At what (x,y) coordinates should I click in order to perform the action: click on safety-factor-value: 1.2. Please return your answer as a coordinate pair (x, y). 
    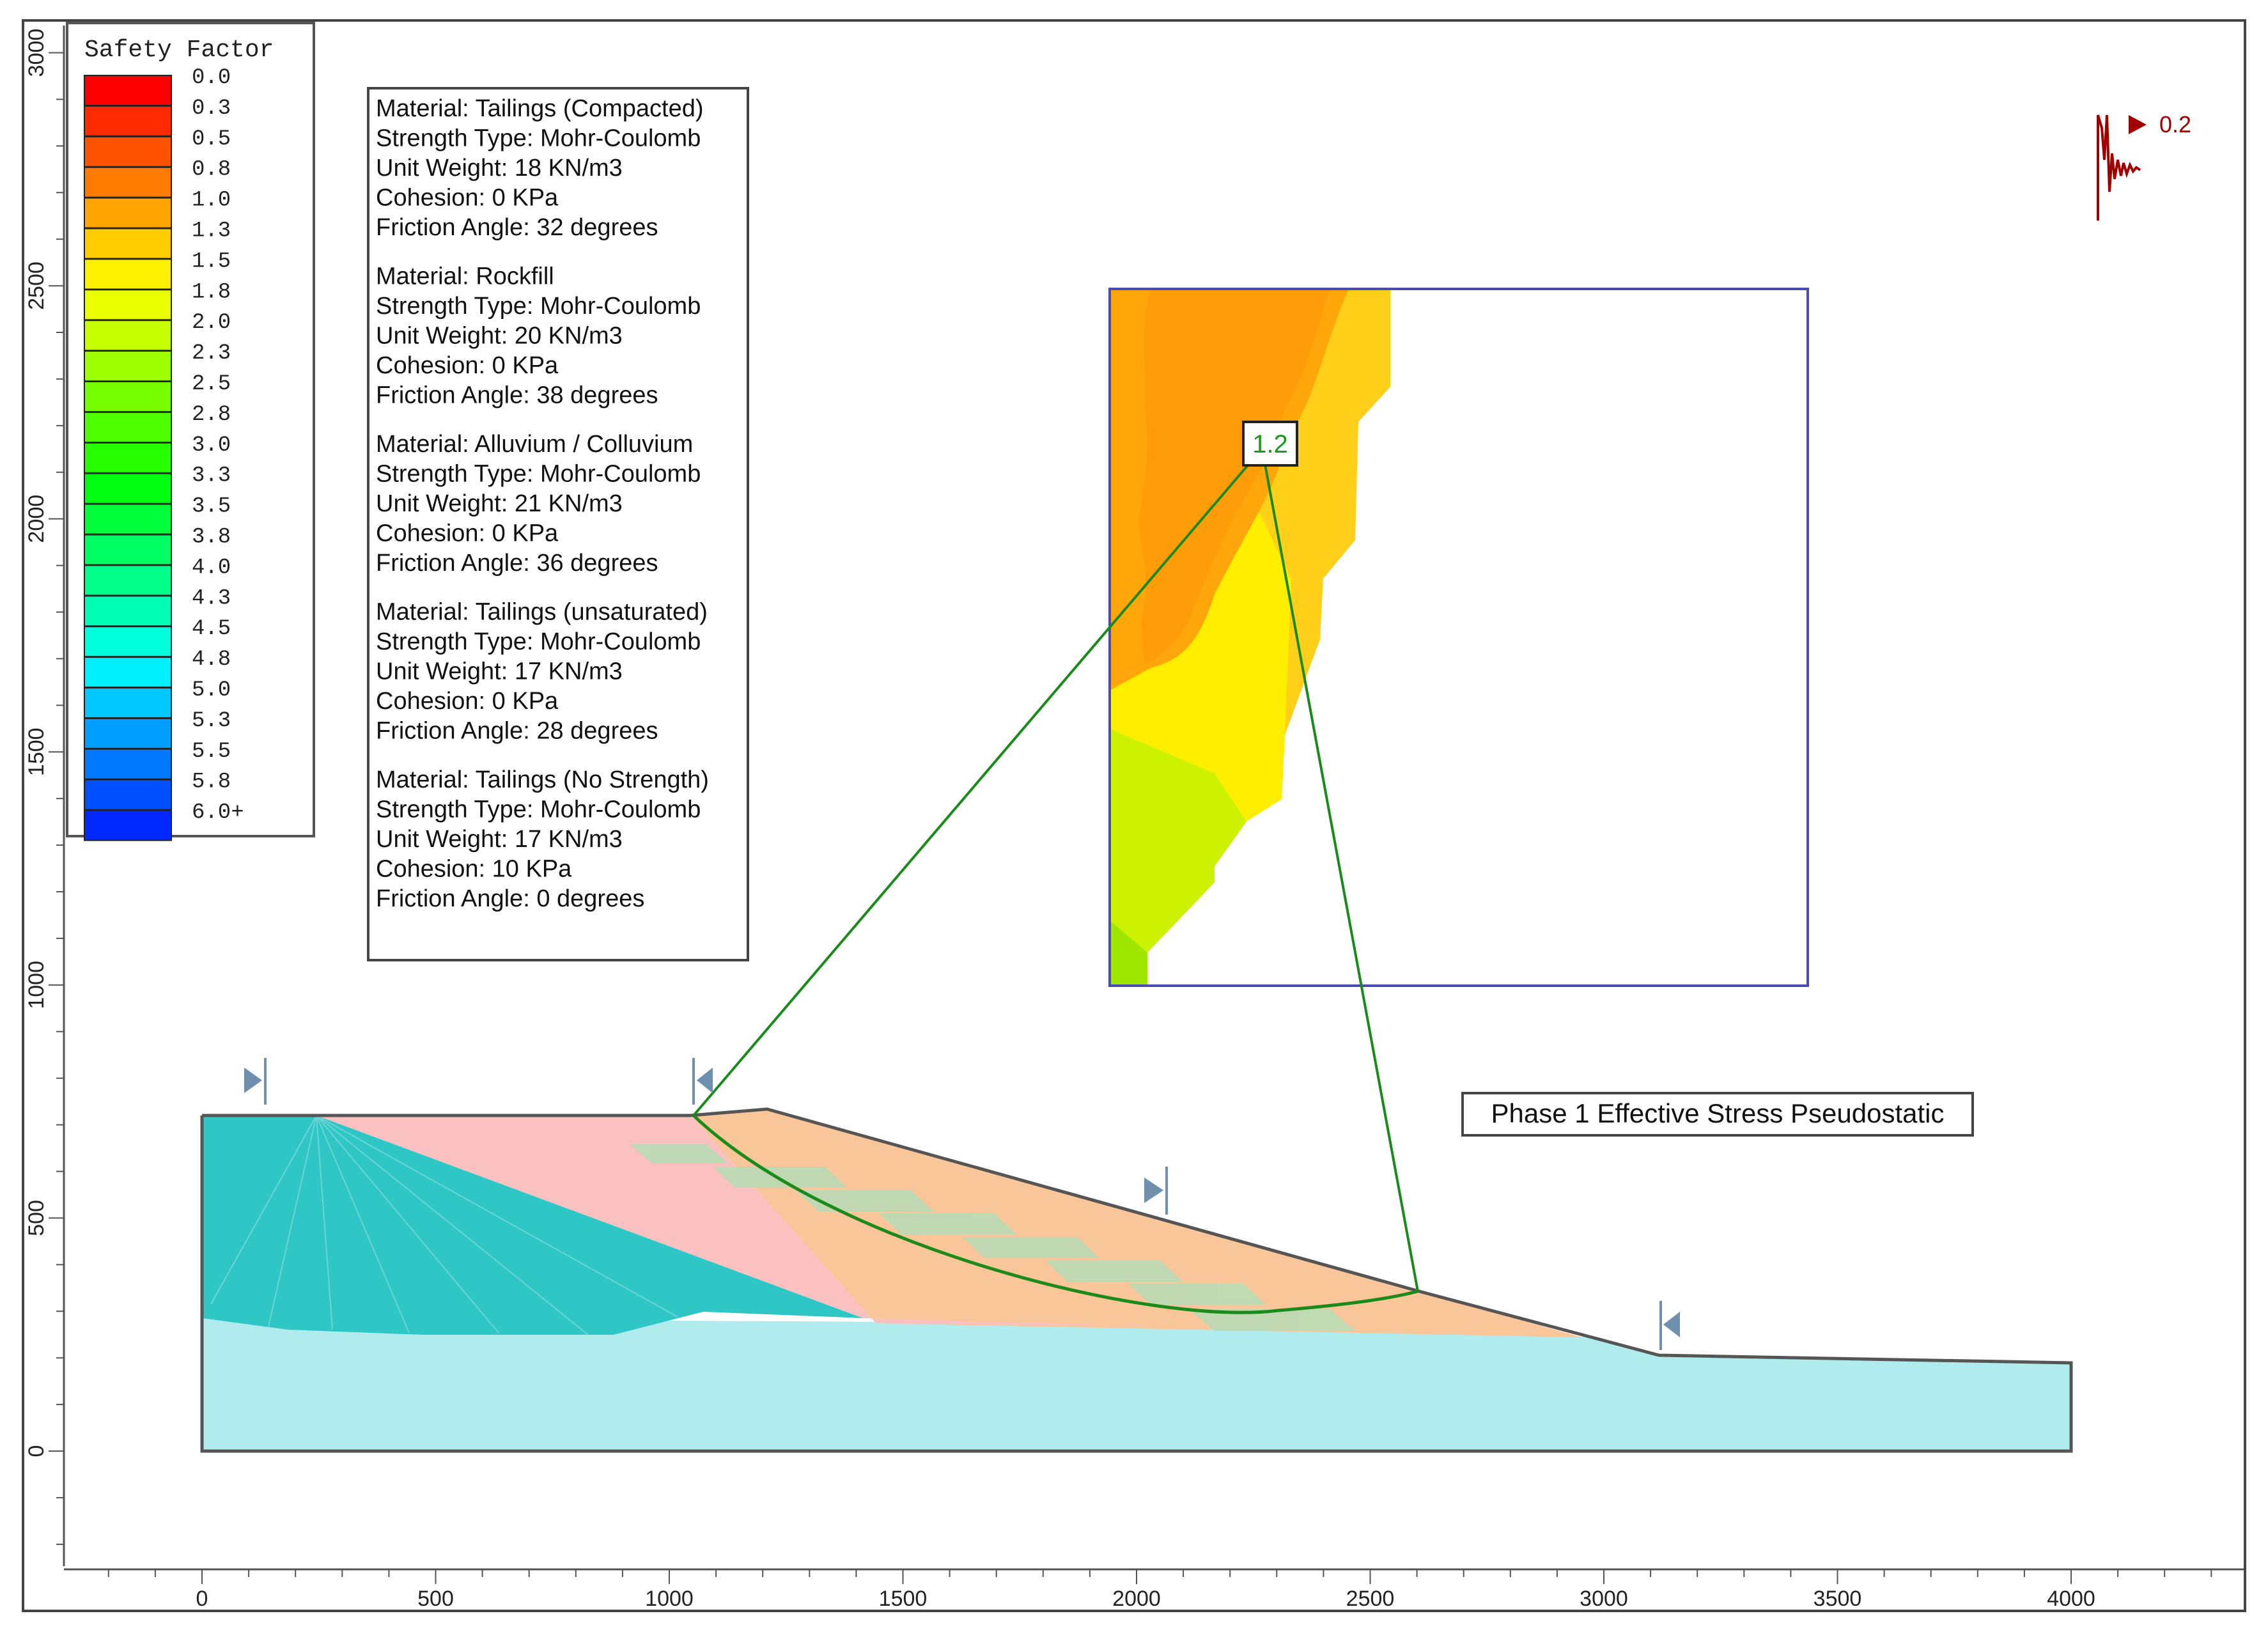
    Looking at the image, I should click on (1270, 444).